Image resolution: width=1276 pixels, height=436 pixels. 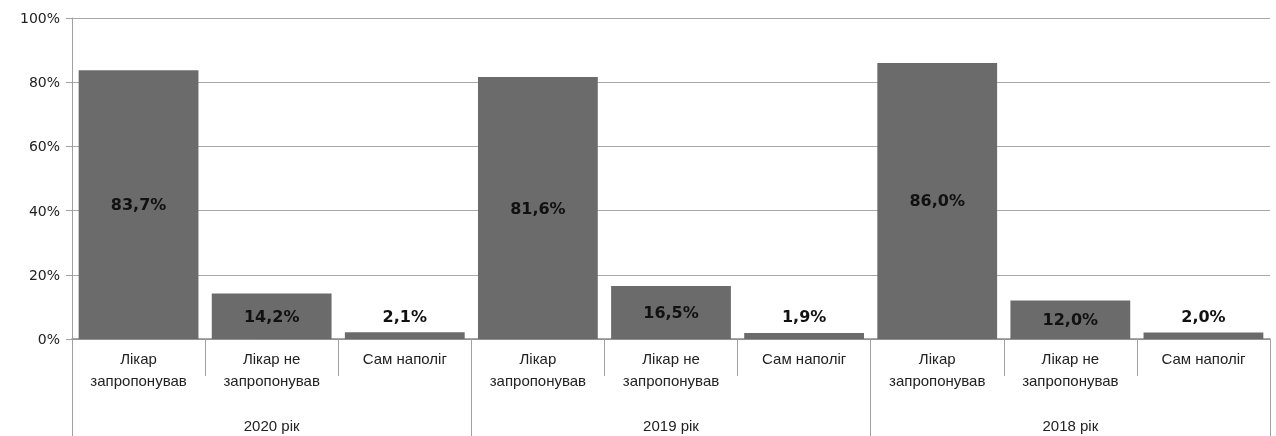 I want to click on data-label: 12,0%, so click(x=1070, y=320).